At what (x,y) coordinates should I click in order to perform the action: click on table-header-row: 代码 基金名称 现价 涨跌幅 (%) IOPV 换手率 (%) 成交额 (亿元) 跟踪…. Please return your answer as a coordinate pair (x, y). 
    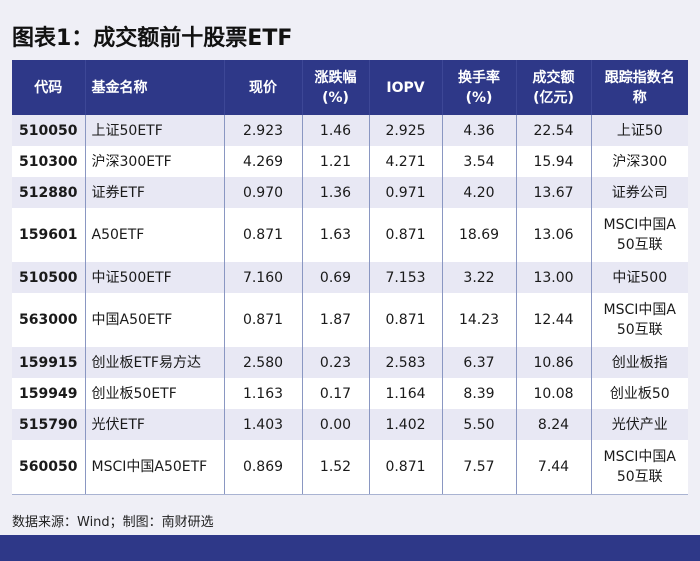
    Looking at the image, I should click on (350, 87).